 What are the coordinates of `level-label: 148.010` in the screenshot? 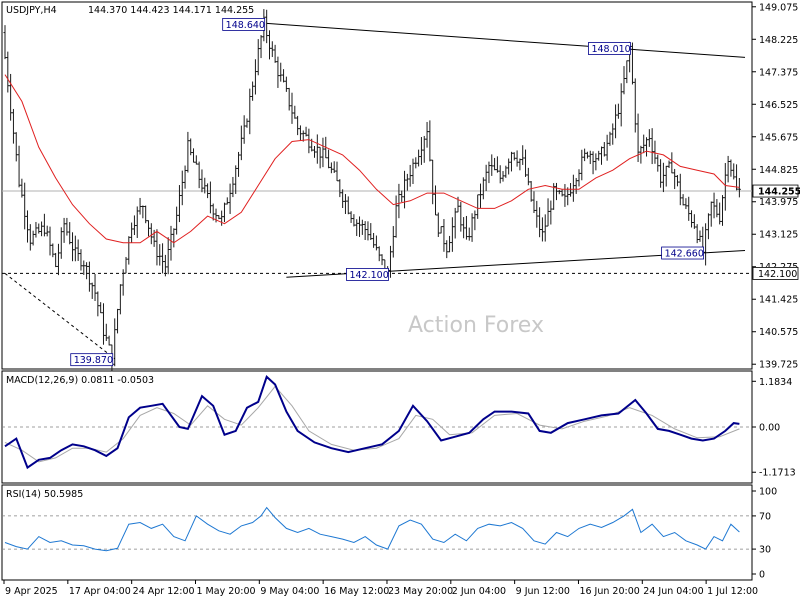 It's located at (610, 49).